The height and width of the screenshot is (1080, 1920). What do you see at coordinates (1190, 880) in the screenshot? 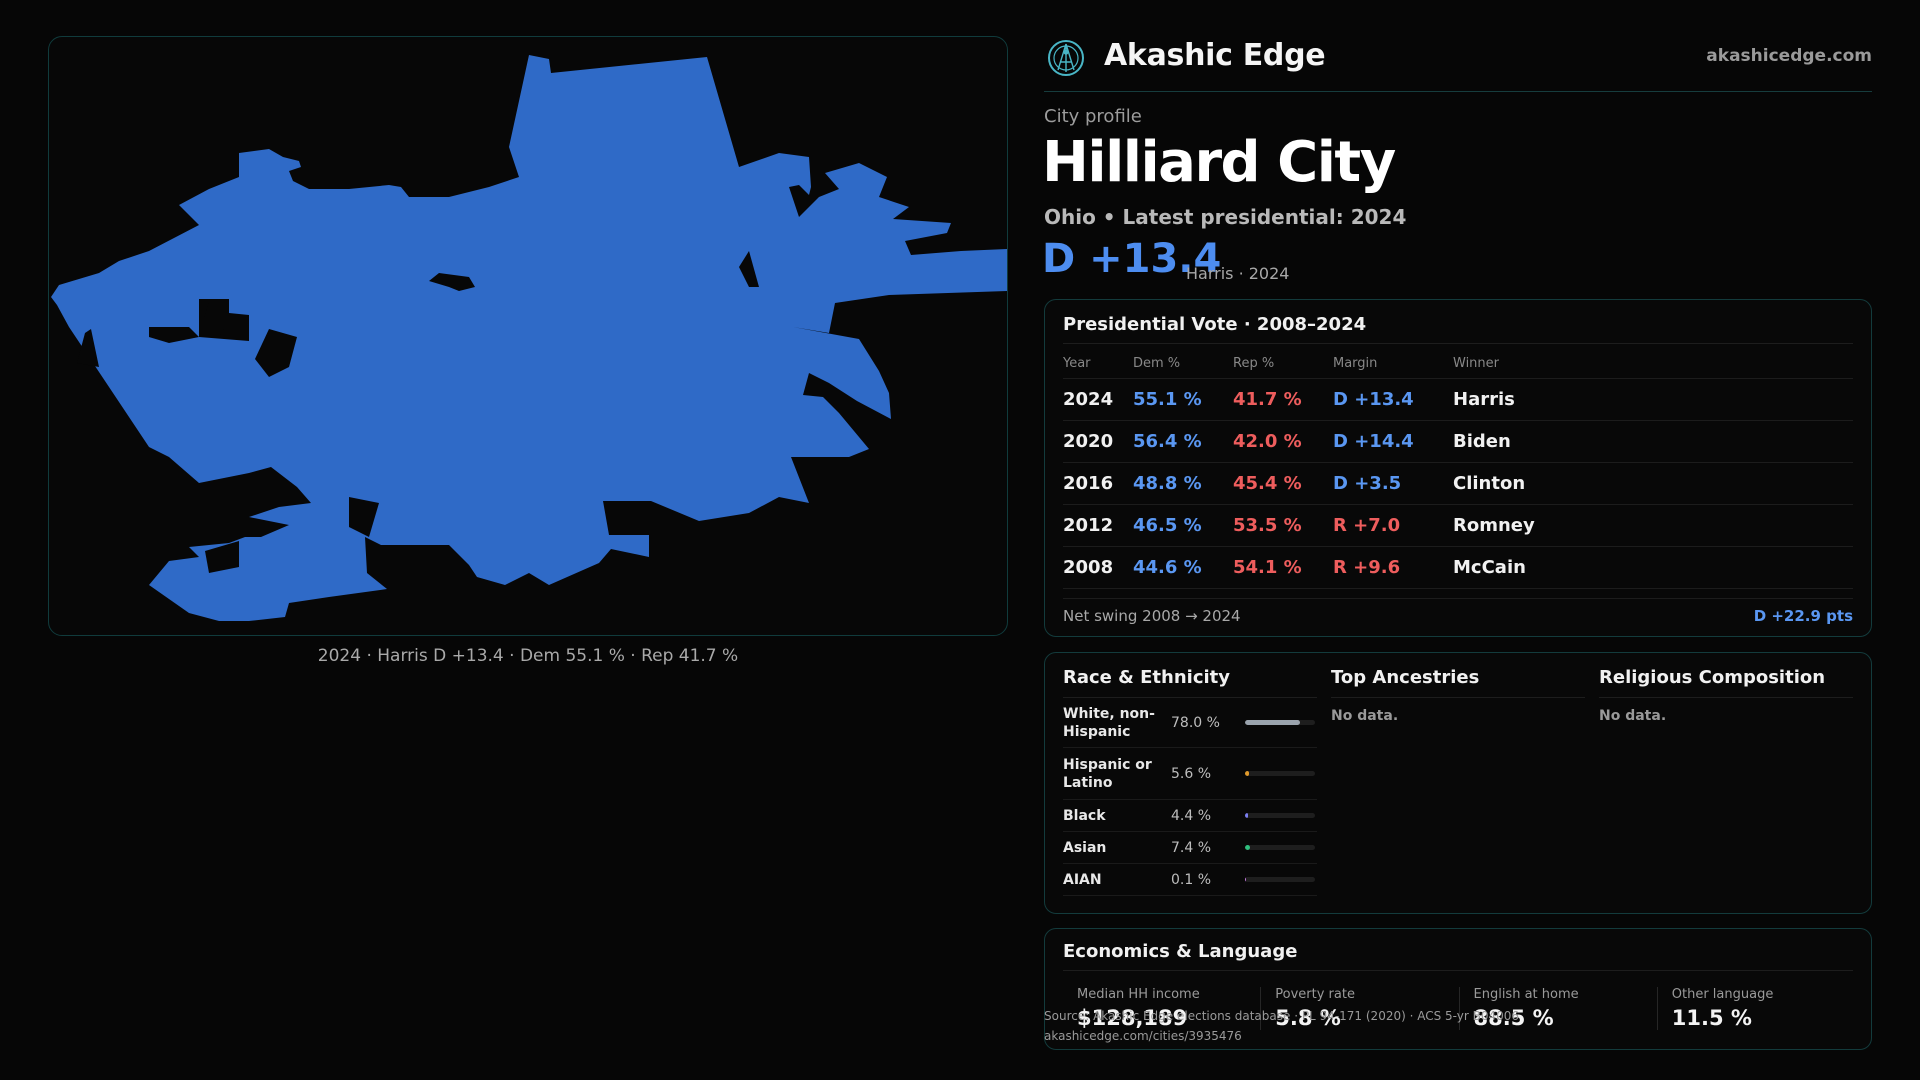
I see `race-row-aian: AIAN 0.1 %` at bounding box center [1190, 880].